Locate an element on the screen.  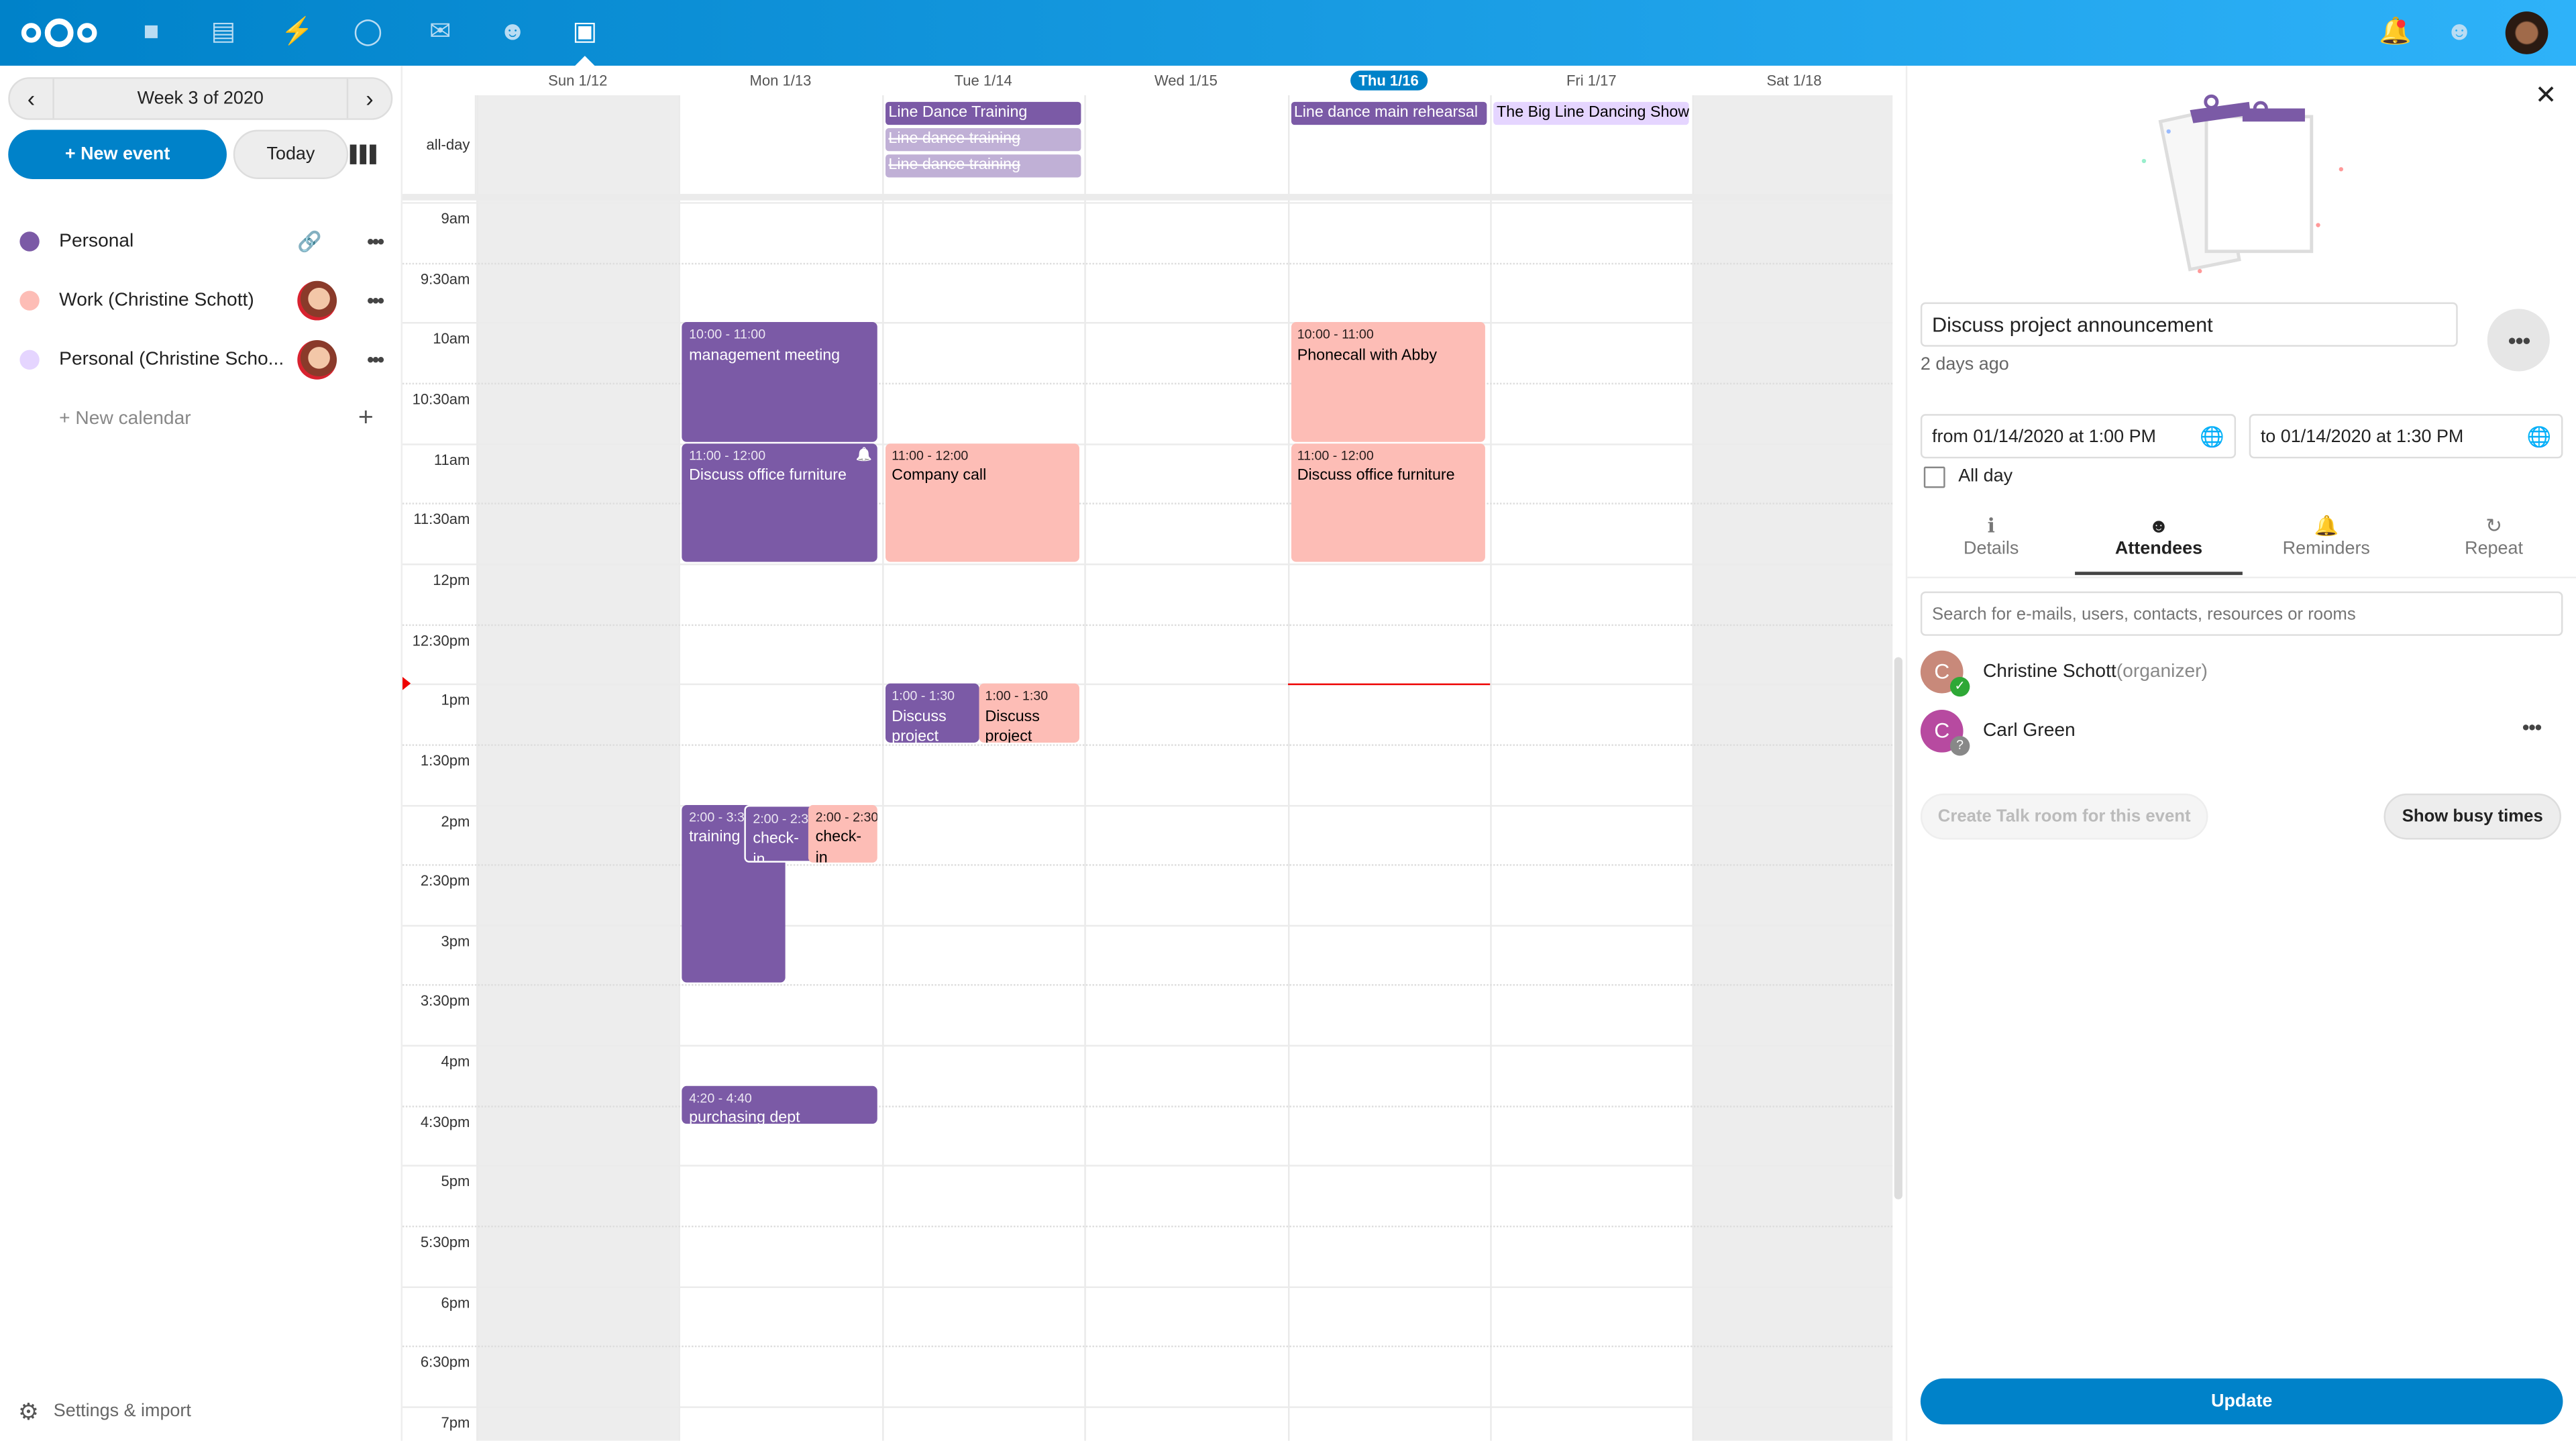
time-label: 5:30pm is located at coordinates (445, 1242).